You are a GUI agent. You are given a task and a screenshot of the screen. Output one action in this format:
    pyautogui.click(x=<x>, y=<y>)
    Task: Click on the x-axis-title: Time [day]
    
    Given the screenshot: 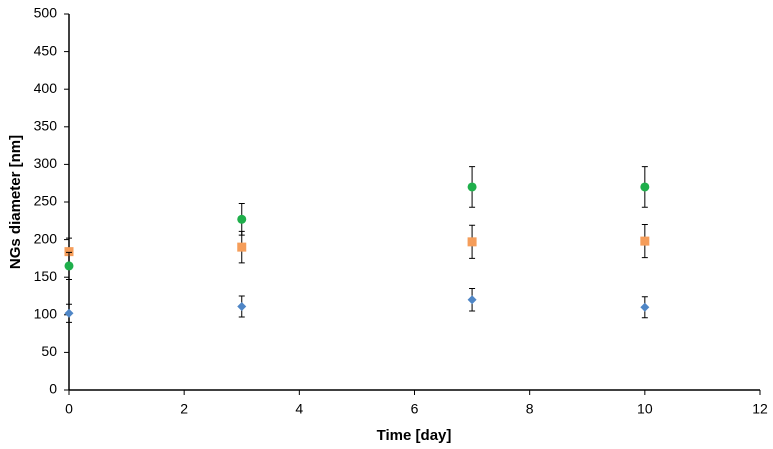 What is the action you would take?
    pyautogui.click(x=414, y=435)
    